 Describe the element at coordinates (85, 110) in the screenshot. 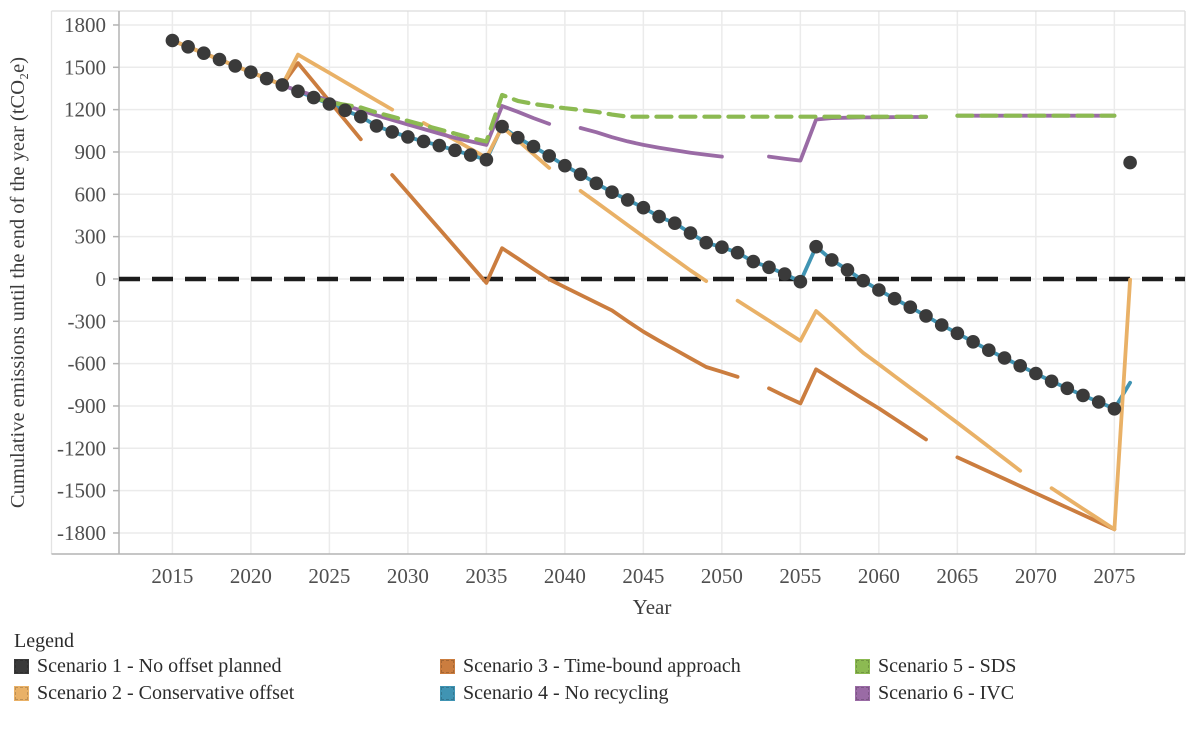

I see `svg-text: 1200` at that location.